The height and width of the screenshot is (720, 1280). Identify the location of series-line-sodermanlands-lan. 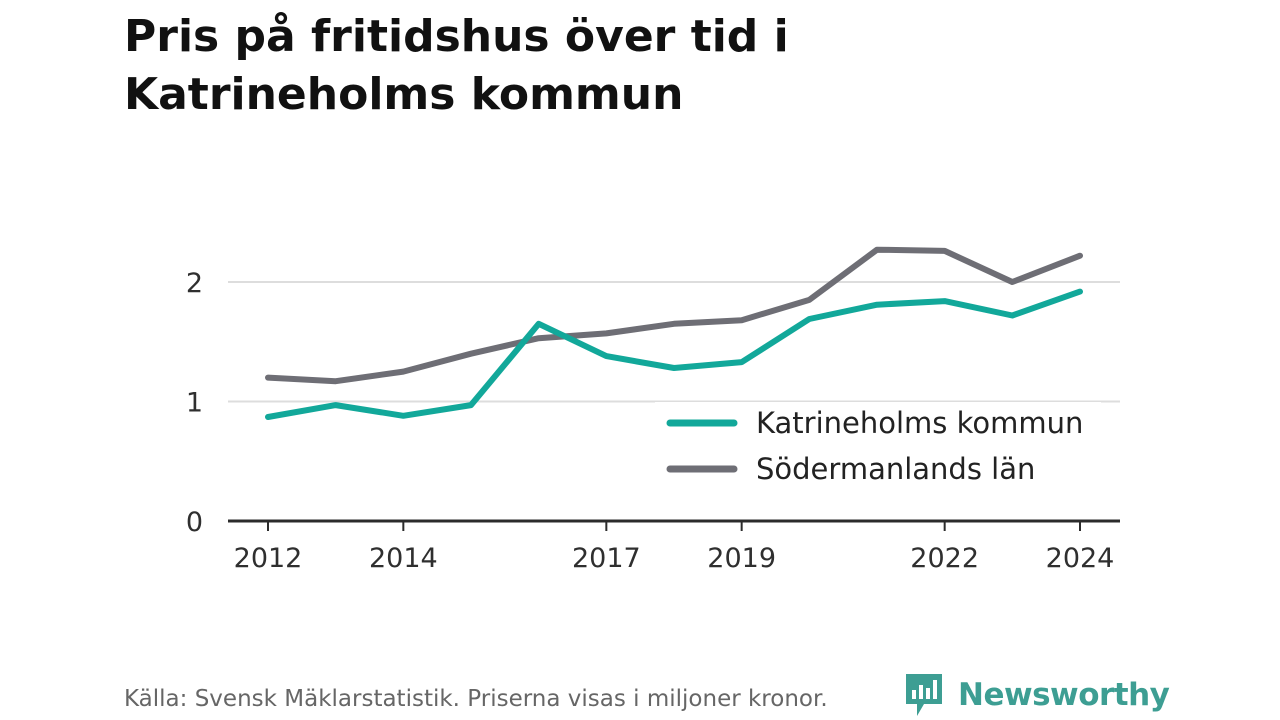
(674, 315).